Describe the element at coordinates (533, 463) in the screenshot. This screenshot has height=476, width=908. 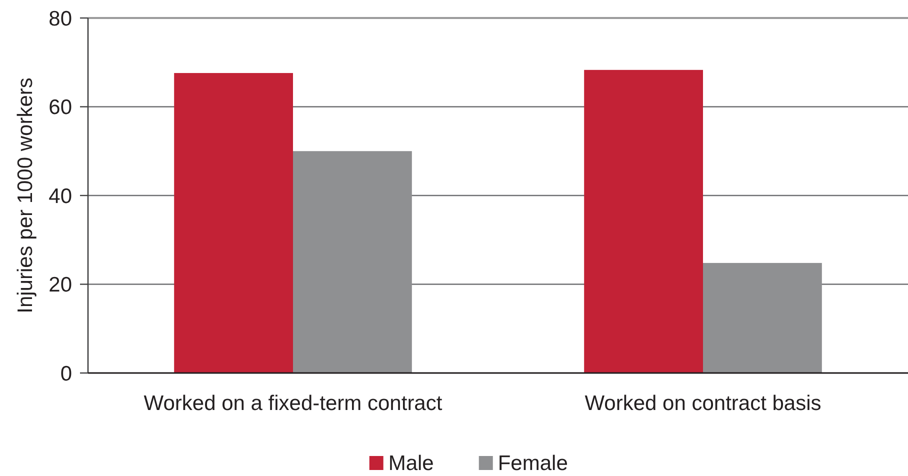
I see `legend-label: Female` at that location.